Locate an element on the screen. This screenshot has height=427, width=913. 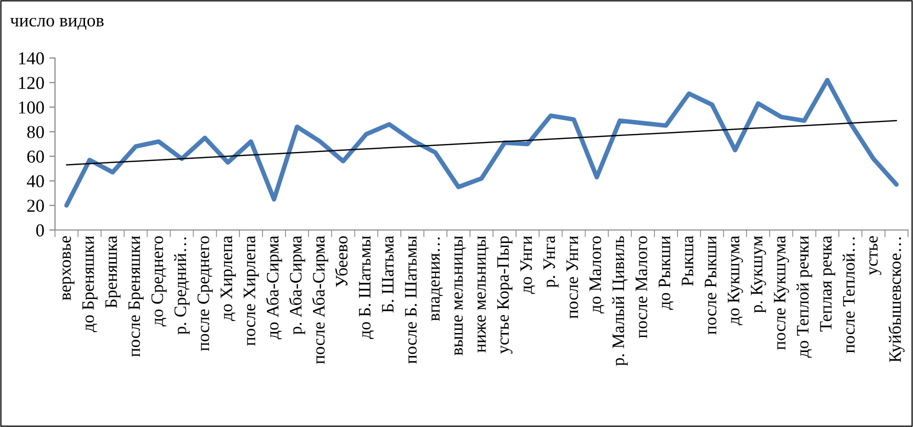
x-tick-label: Убеево is located at coordinates (341, 261).